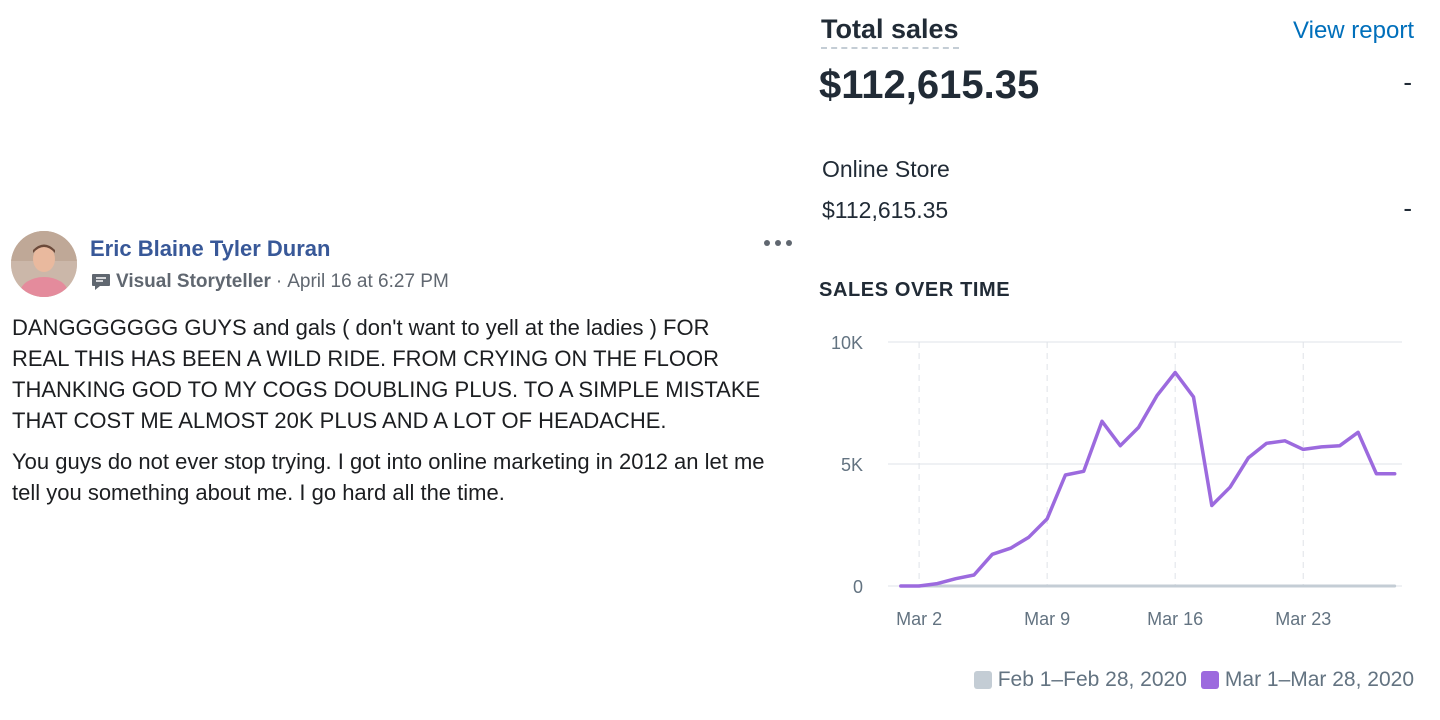 The width and height of the screenshot is (1440, 720). Describe the element at coordinates (929, 85) in the screenshot. I see `total-sales-value: $112,615.35` at that location.